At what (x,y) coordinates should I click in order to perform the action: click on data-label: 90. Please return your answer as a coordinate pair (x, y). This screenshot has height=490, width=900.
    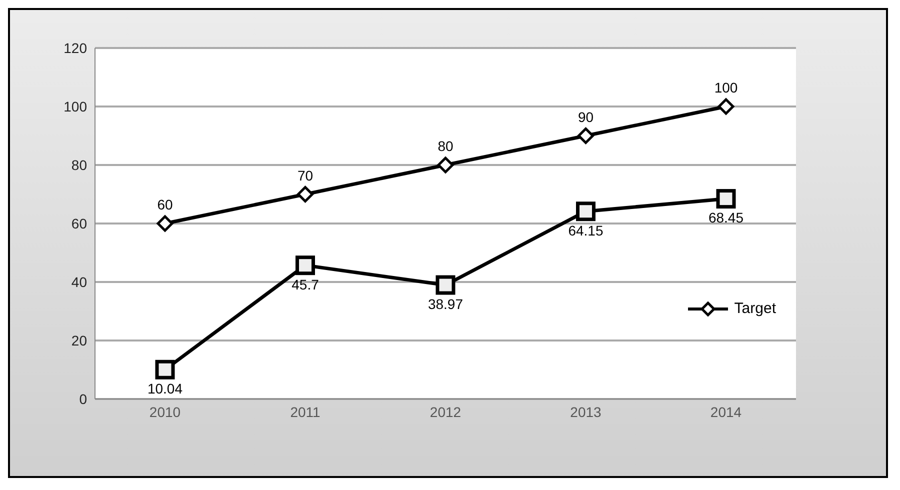
    Looking at the image, I should click on (586, 116).